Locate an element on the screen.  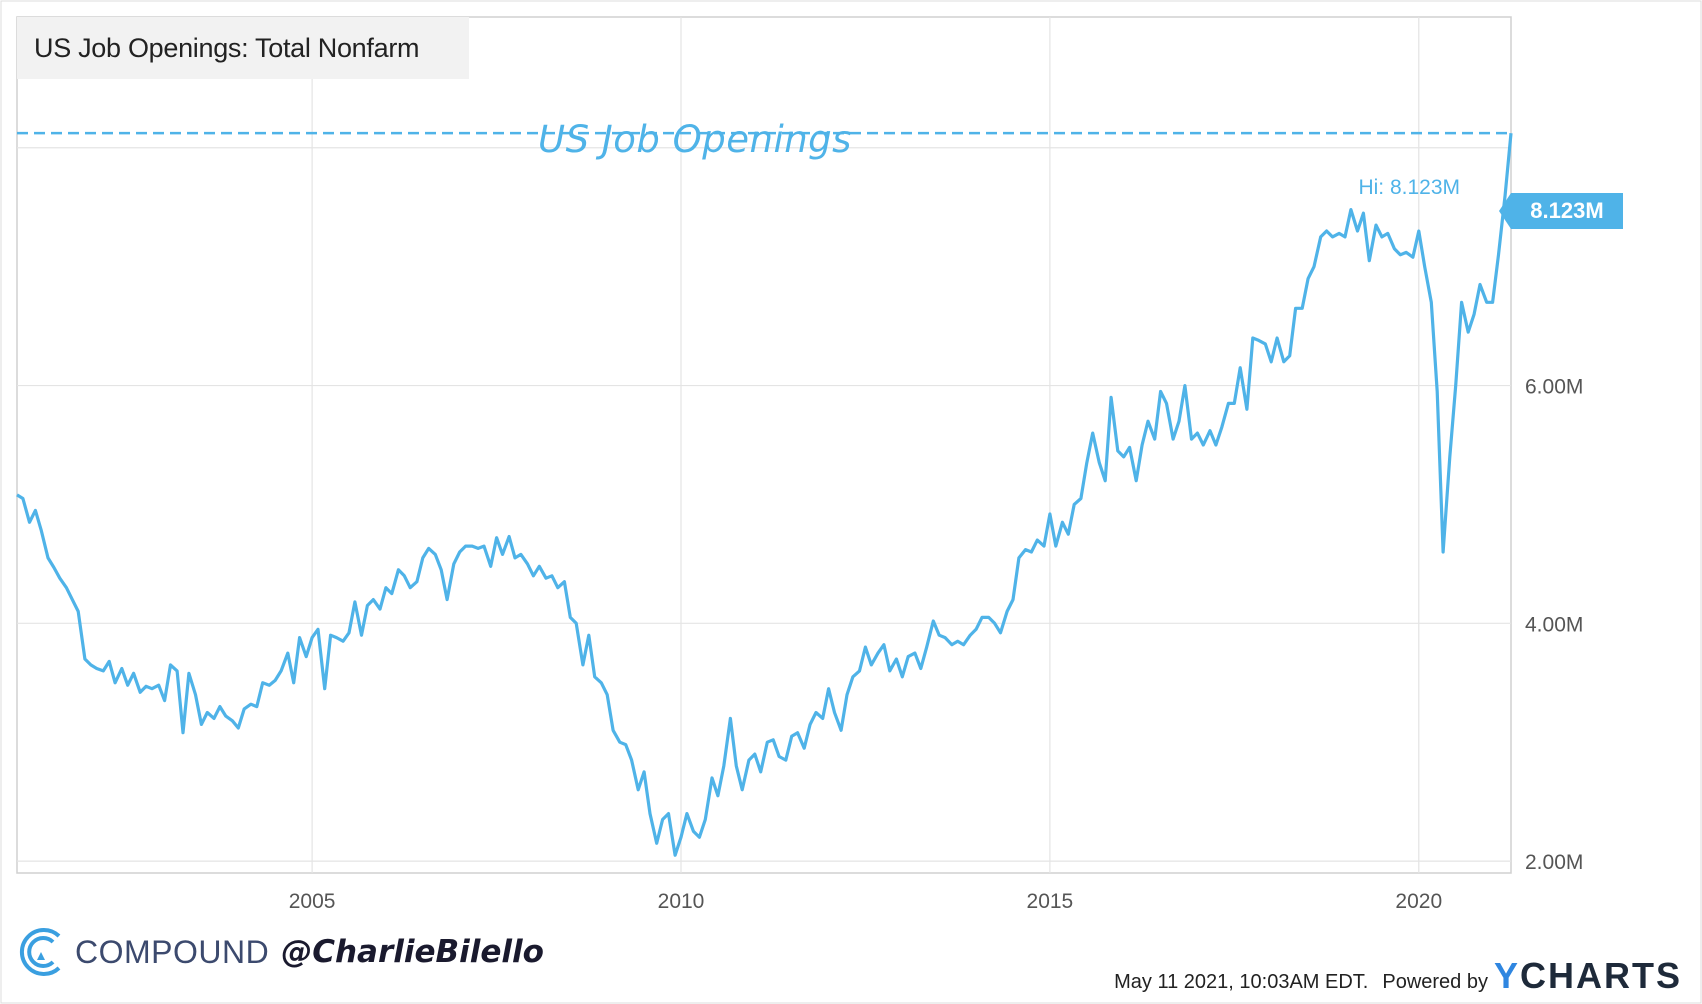
chart-title-box: US Job Openings: Total Nonfarm is located at coordinates (243, 48).